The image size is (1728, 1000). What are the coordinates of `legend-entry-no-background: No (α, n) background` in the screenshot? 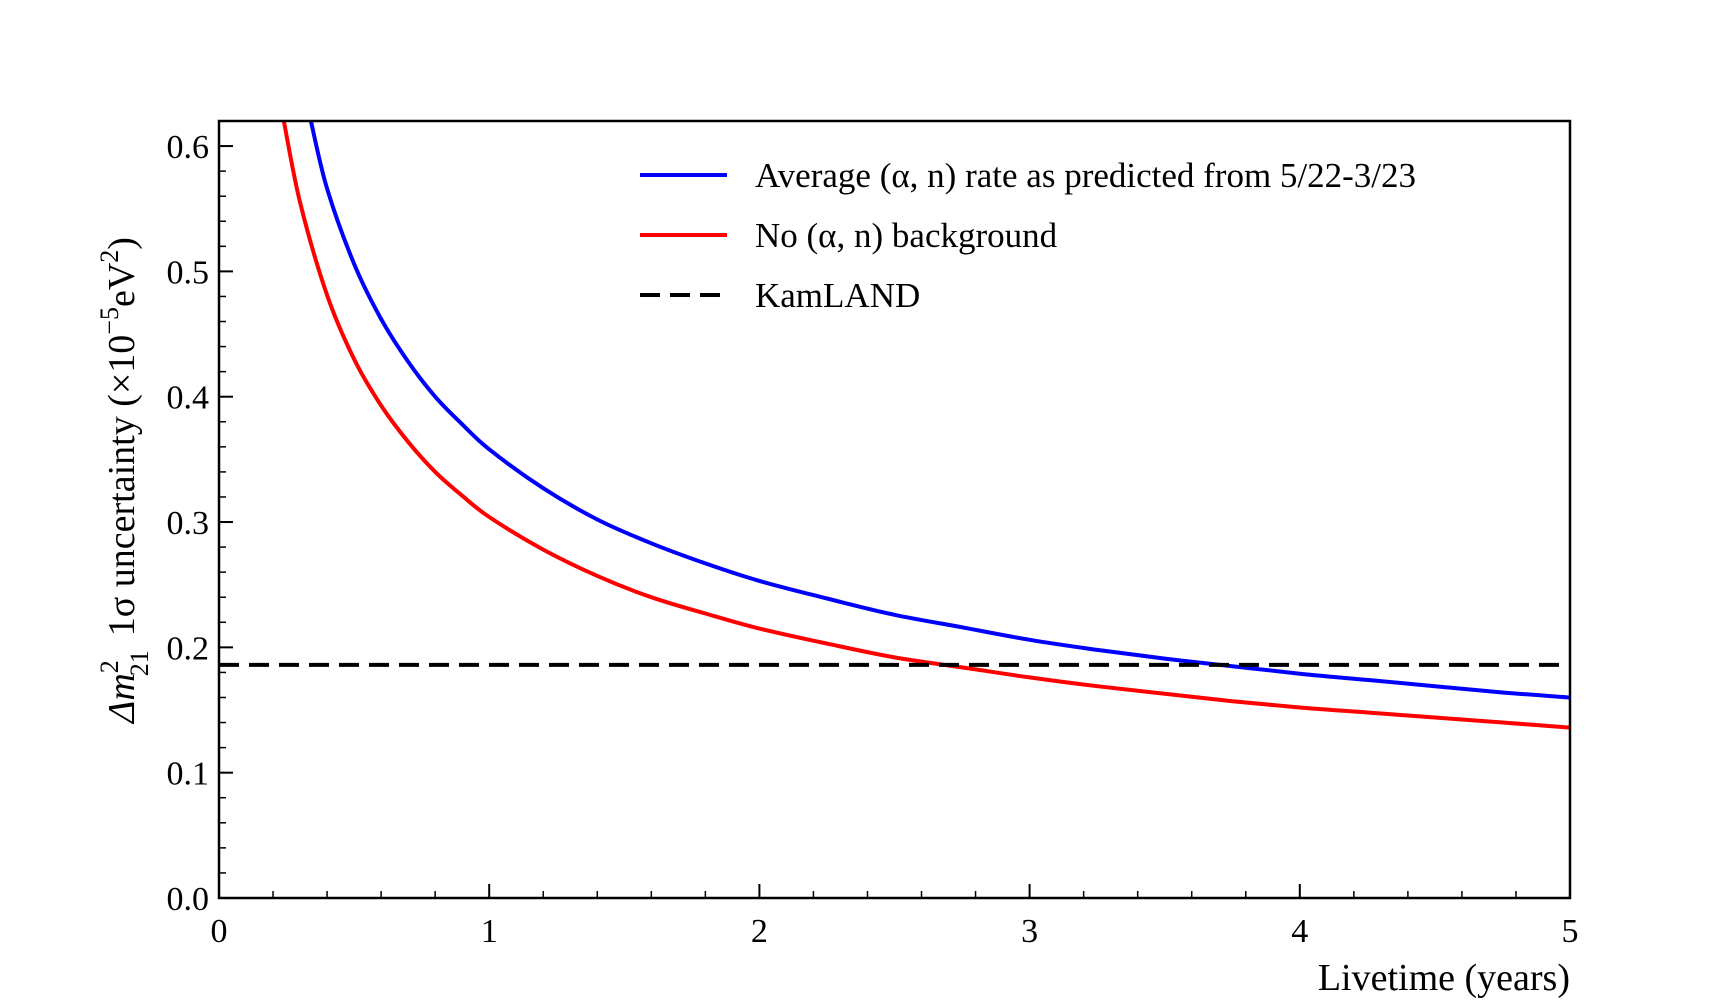 It's located at (849, 235).